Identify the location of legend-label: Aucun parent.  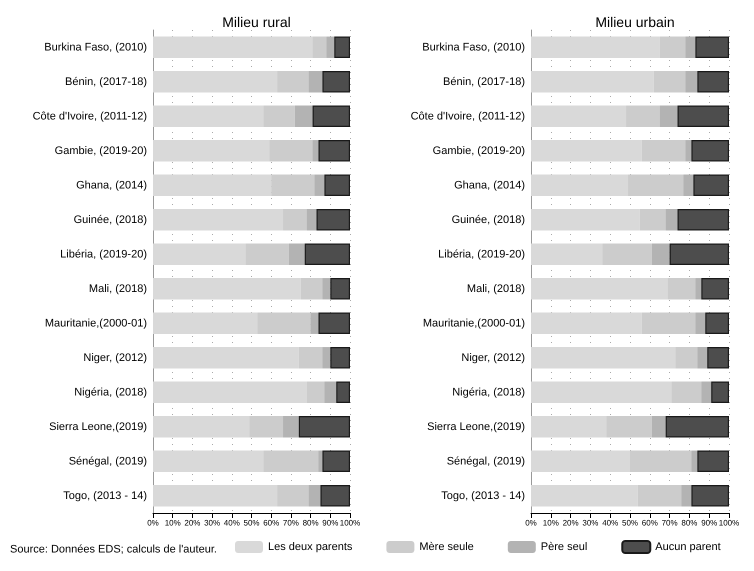
(688, 547).